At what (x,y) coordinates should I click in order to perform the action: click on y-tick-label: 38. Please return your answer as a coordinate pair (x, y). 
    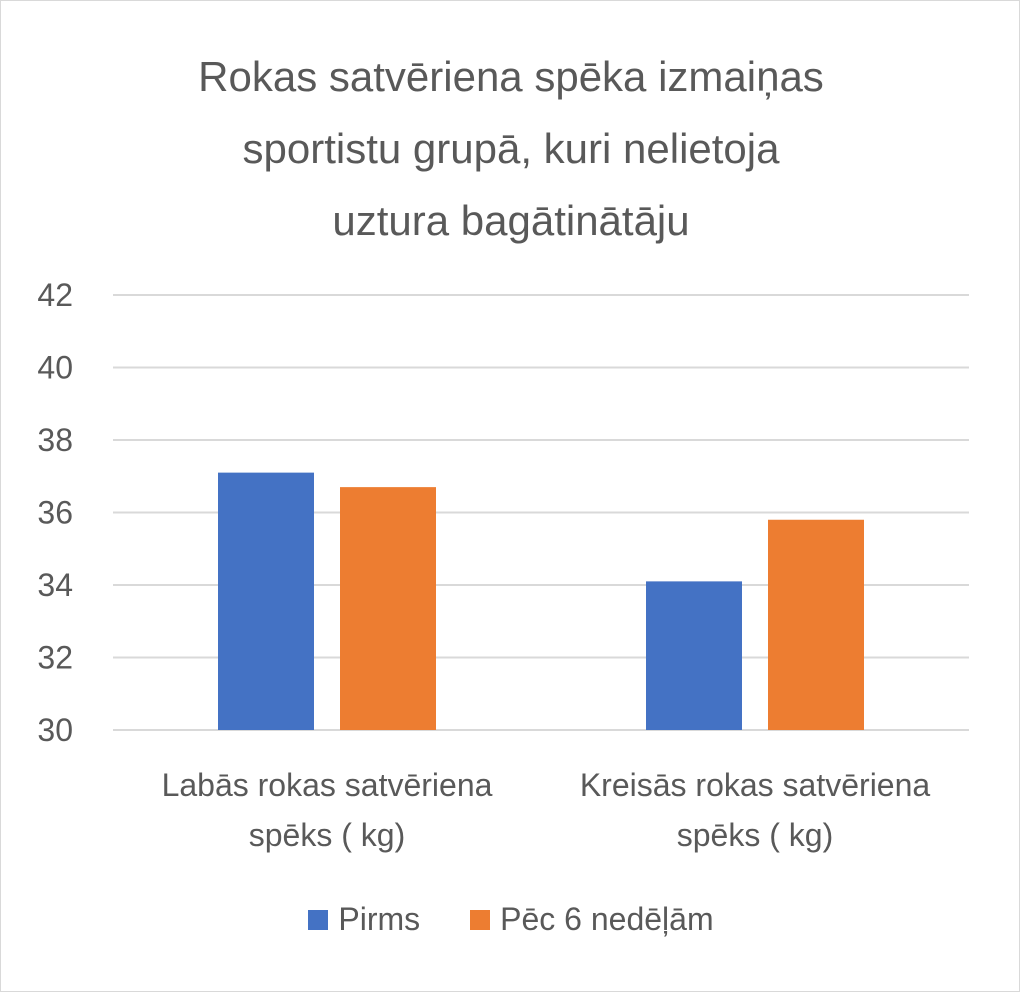
    Looking at the image, I should click on (55, 440).